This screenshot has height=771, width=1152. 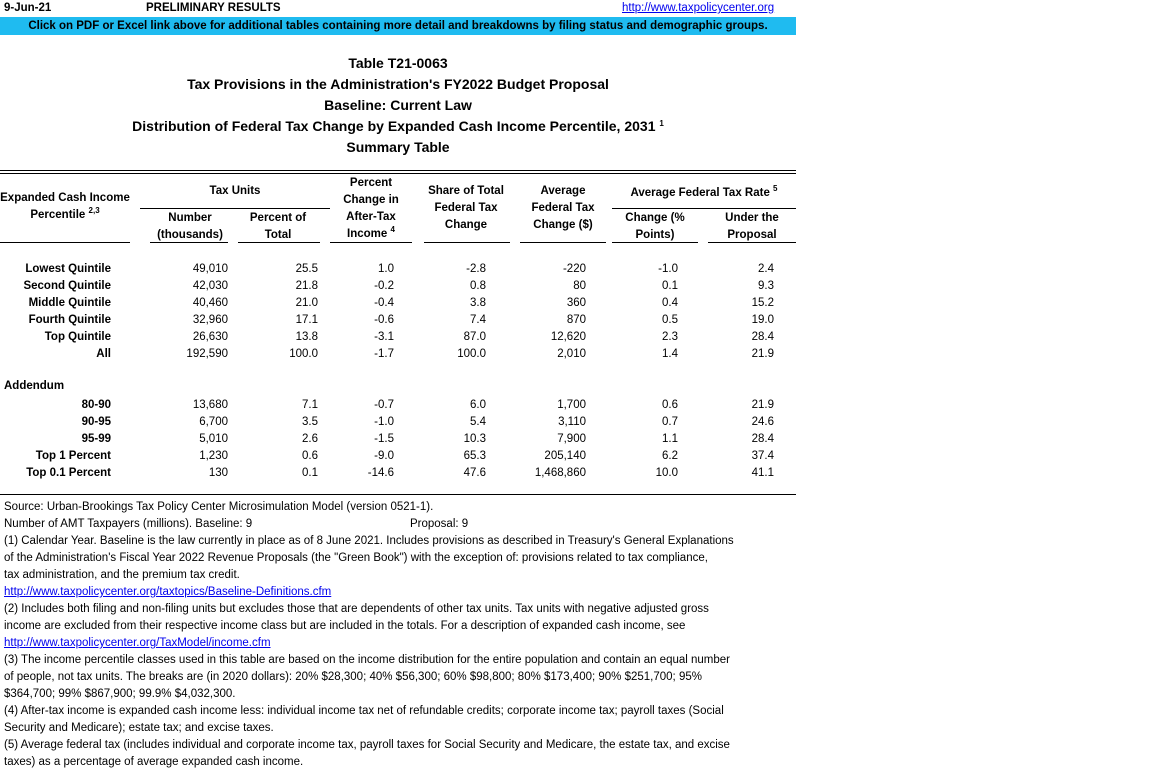 What do you see at coordinates (218, 473) in the screenshot?
I see `cell-value: 130` at bounding box center [218, 473].